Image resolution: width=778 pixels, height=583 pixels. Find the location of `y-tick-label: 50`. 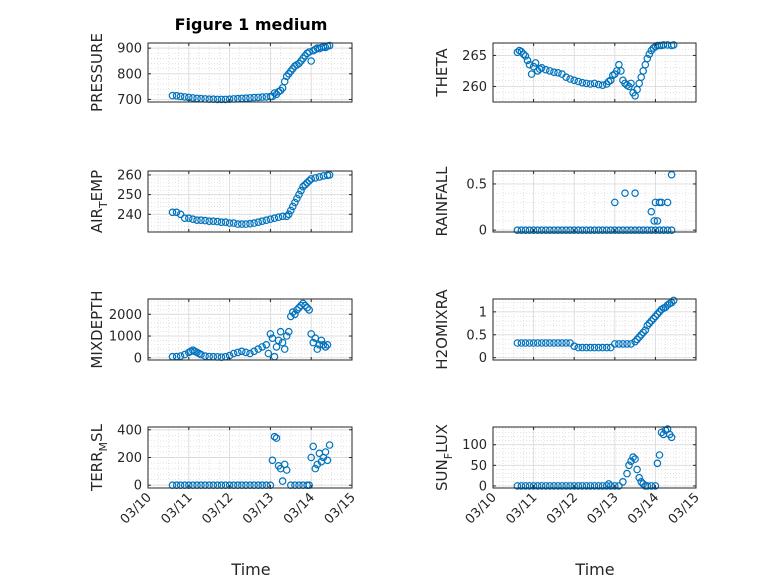

y-tick-label: 50 is located at coordinates (478, 466).